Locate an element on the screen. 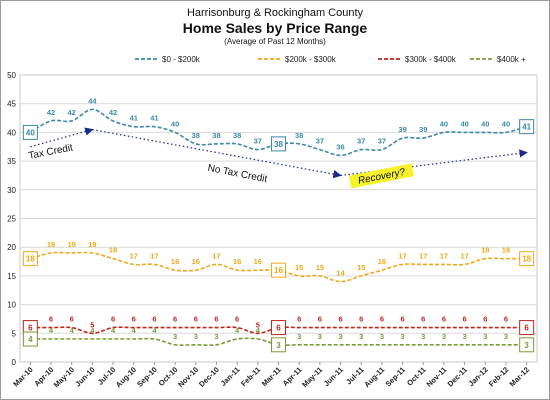  data-label: 37 is located at coordinates (361, 141).